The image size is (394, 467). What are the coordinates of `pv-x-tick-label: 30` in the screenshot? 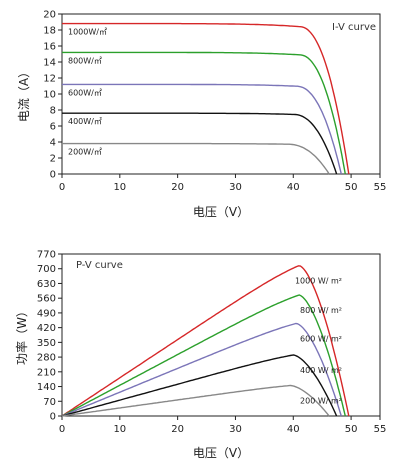 It's located at (235, 429).